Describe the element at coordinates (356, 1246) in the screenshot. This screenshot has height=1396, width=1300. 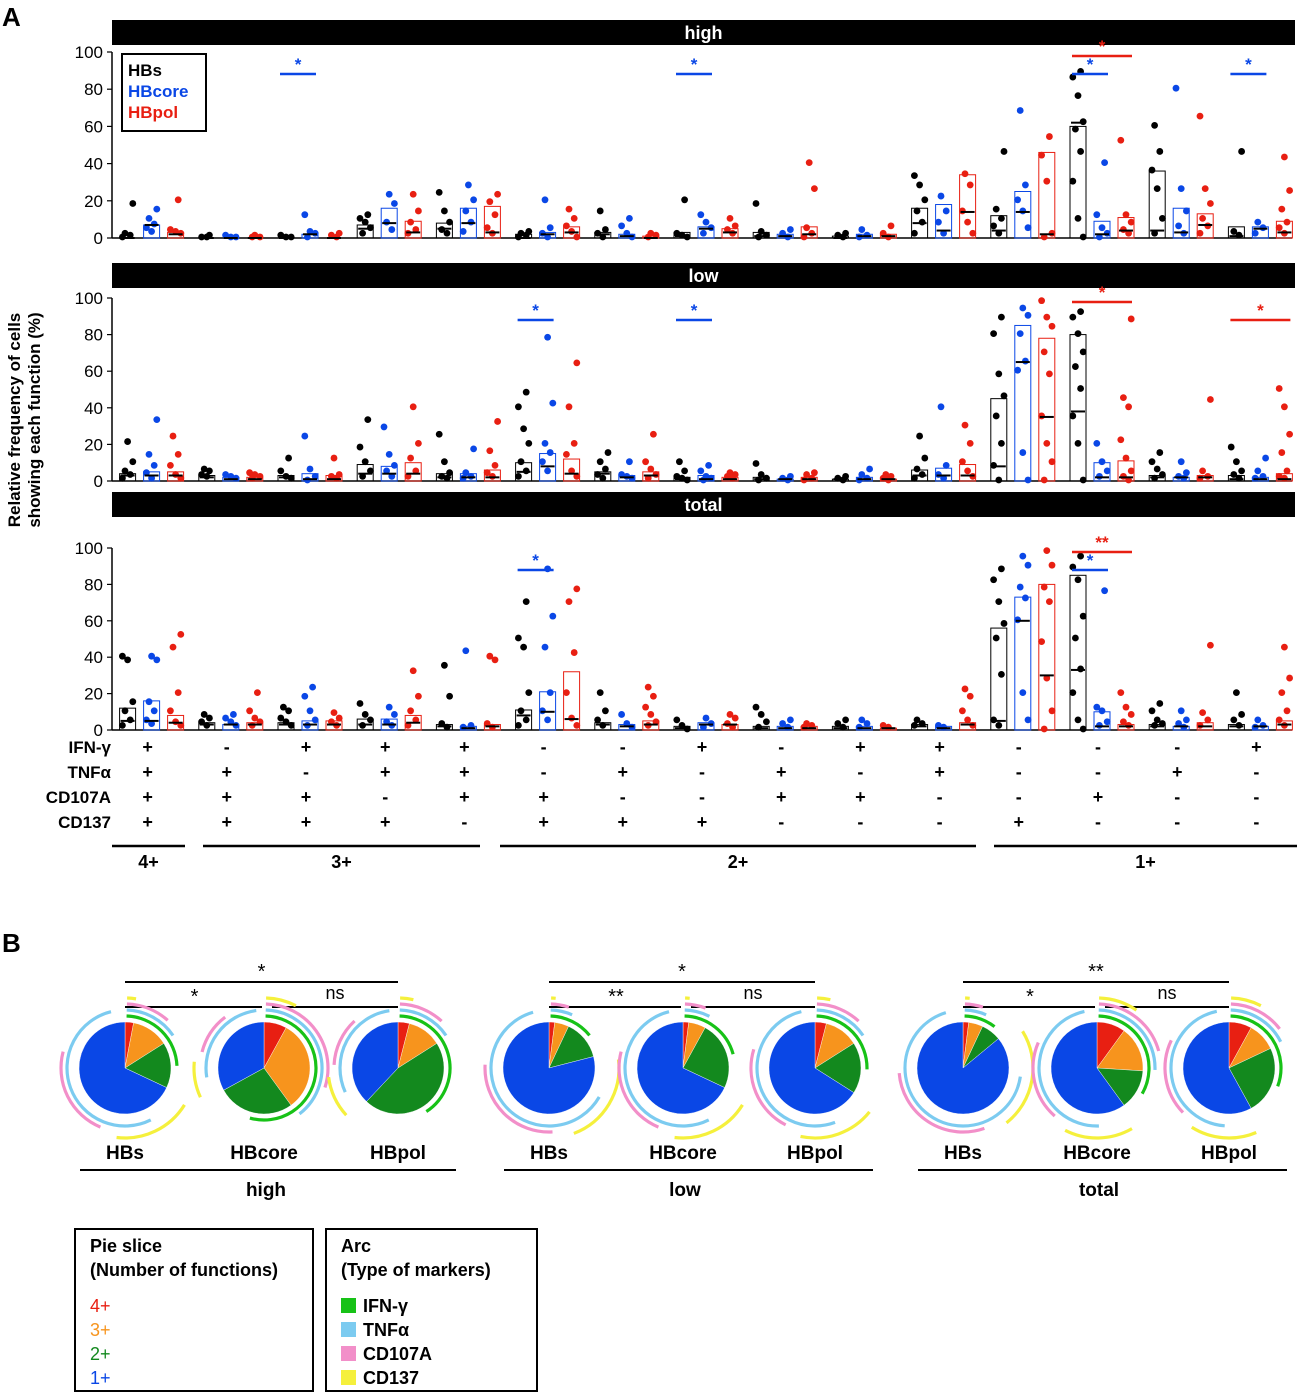
I see `legend-title: Arc` at that location.